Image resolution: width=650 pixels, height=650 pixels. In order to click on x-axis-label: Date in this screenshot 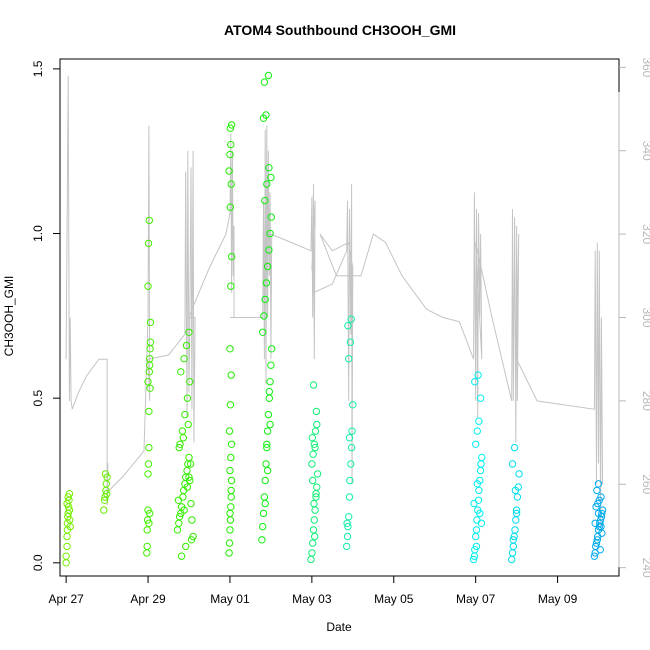, I will do `click(339, 627)`.